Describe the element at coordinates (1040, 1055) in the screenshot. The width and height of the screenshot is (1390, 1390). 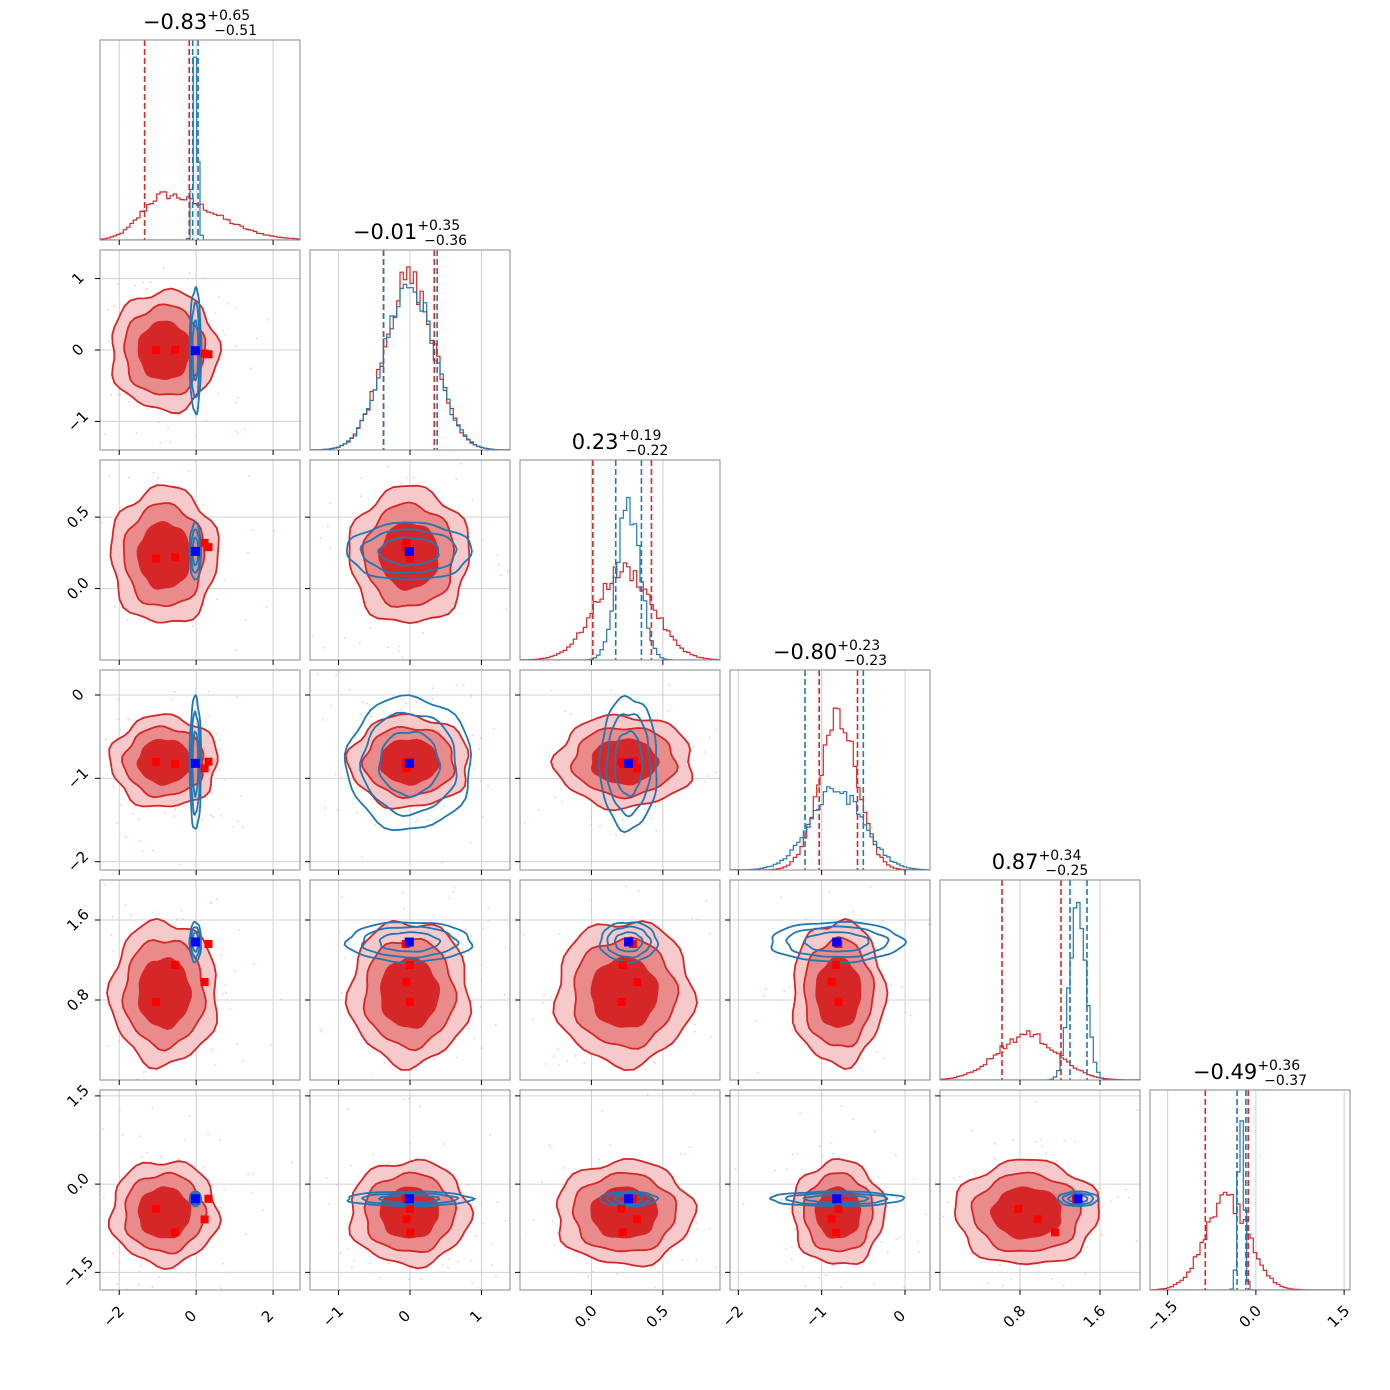
I see `red-histogram` at that location.